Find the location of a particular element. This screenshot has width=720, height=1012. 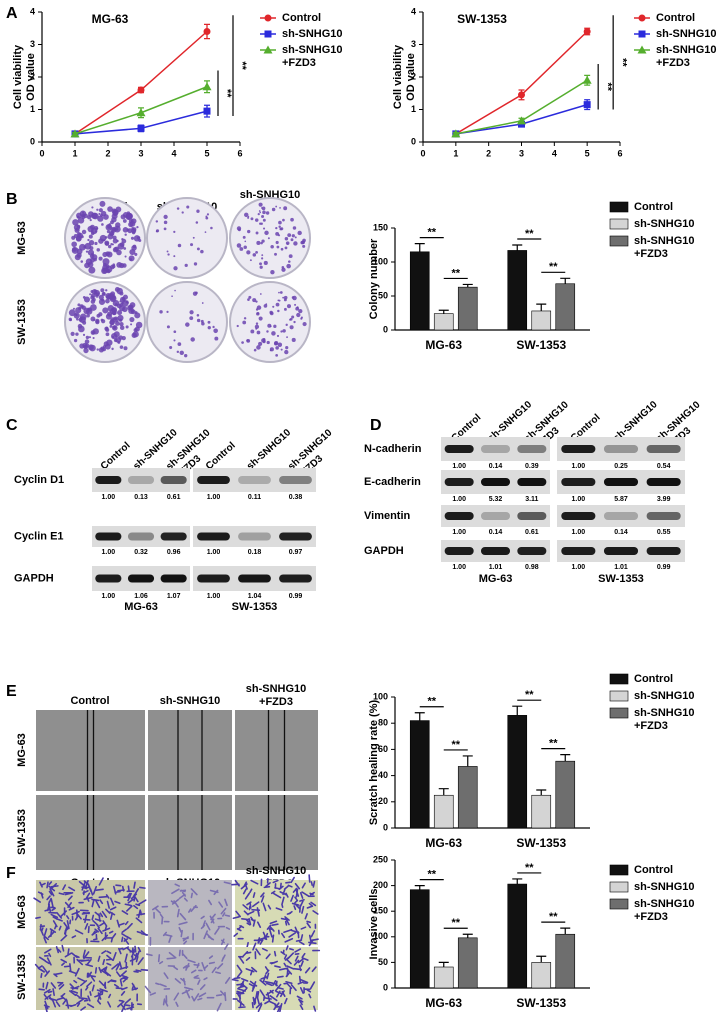

significance-label: ** is located at coordinates (529, 234).